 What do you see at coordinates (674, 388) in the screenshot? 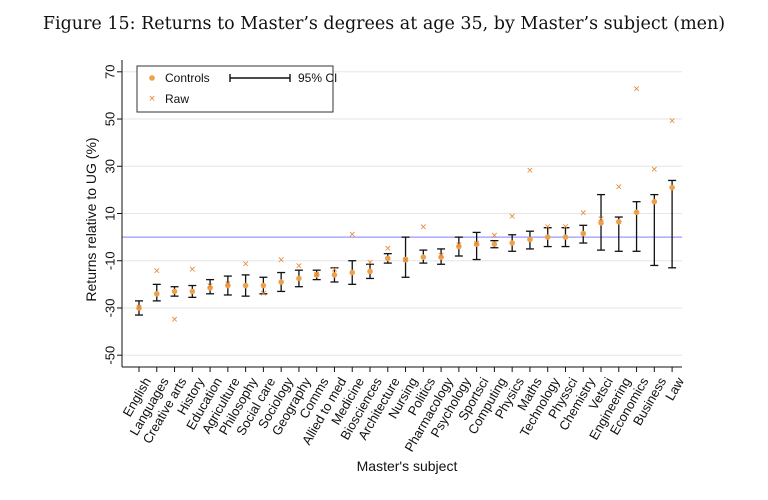
I see `x-tick-label: Law` at bounding box center [674, 388].